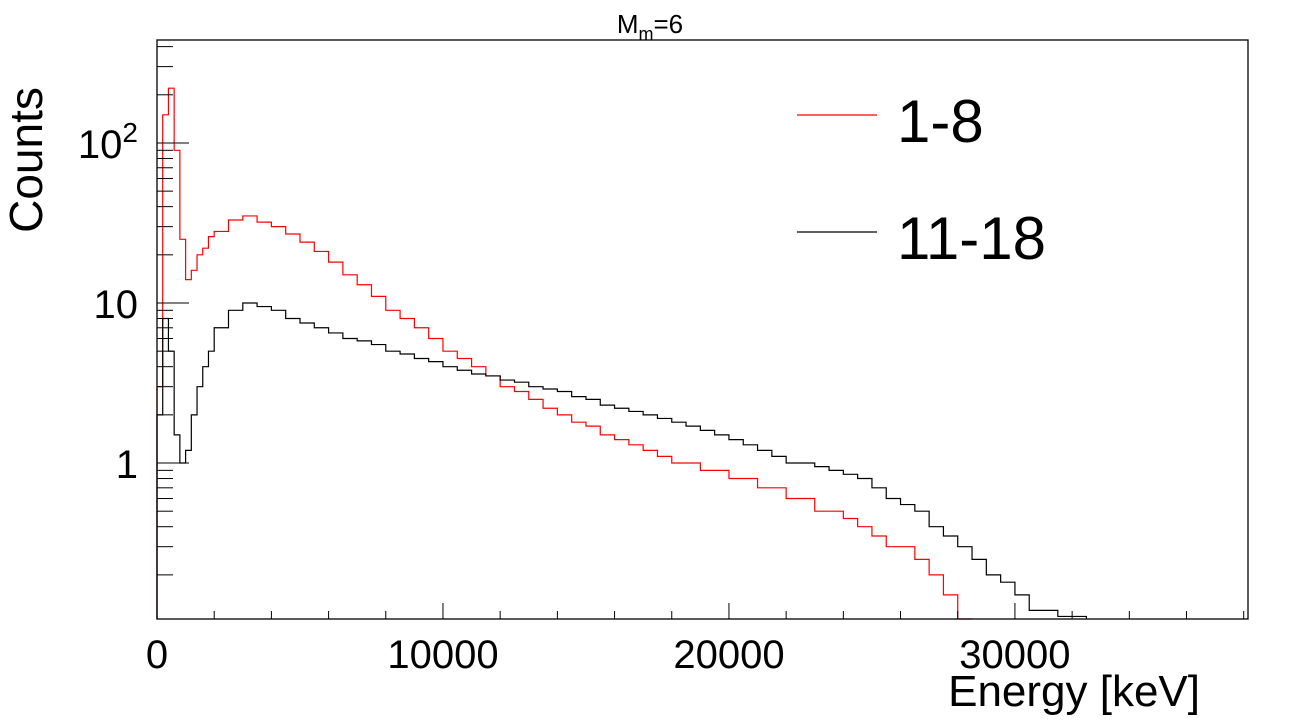 This screenshot has width=1301, height=725. What do you see at coordinates (1074, 691) in the screenshot?
I see `x-axis-label: Energy [keV]` at bounding box center [1074, 691].